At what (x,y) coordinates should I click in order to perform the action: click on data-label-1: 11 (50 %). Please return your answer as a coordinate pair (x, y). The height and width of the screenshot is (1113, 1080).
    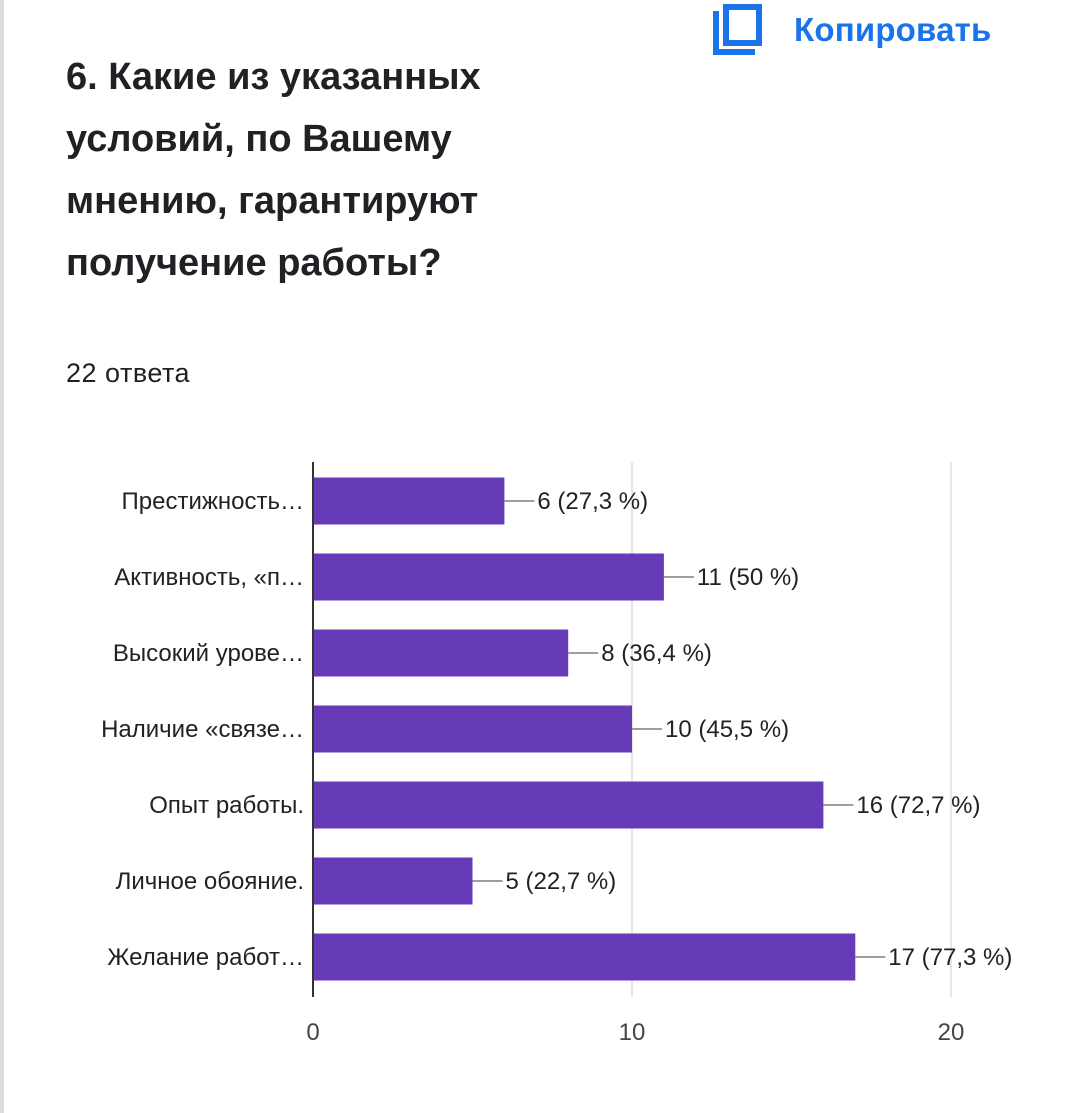
    Looking at the image, I should click on (748, 577).